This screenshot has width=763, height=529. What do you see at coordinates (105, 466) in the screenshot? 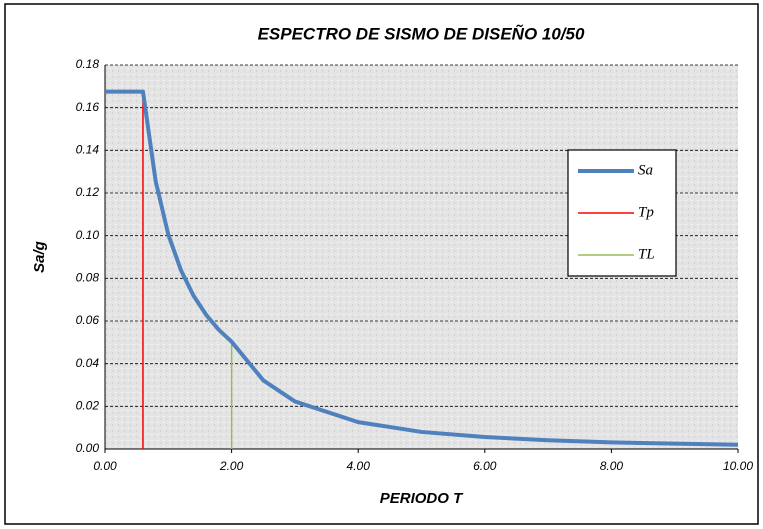
I see `x-tick-label: 0.00` at bounding box center [105, 466].